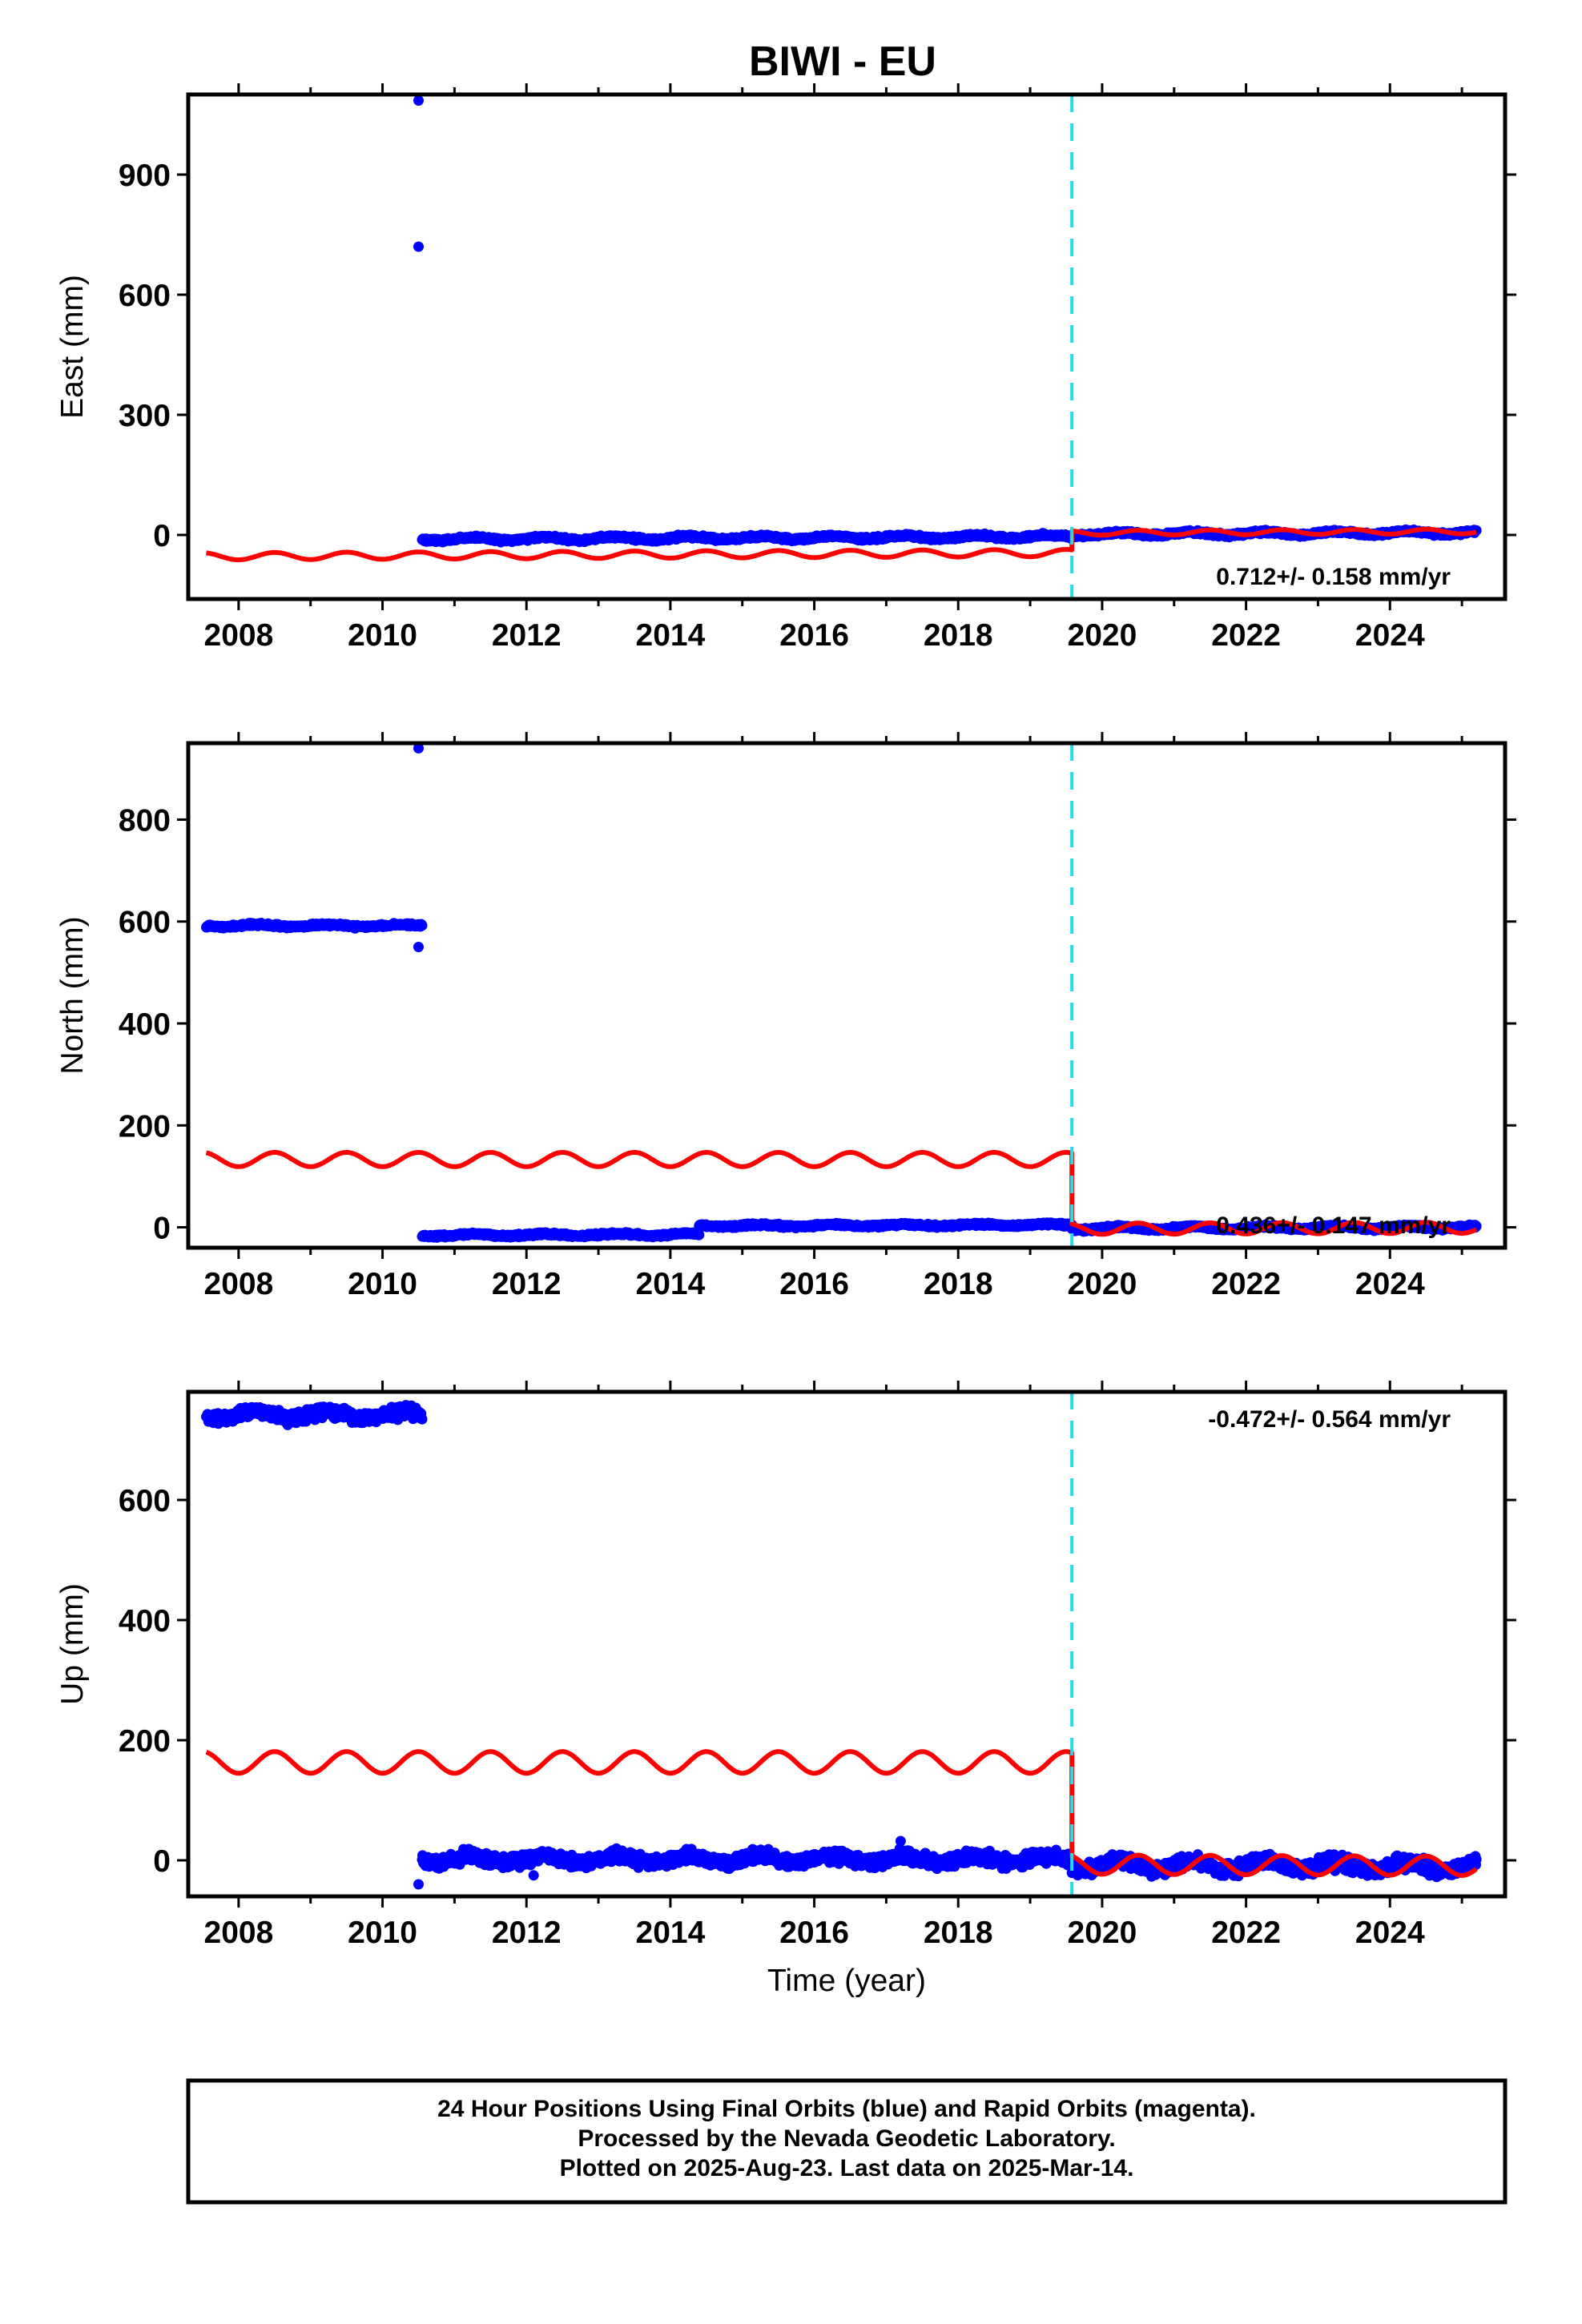 The height and width of the screenshot is (2324, 1582). What do you see at coordinates (145, 176) in the screenshot?
I see `y-tick-label: 900` at bounding box center [145, 176].